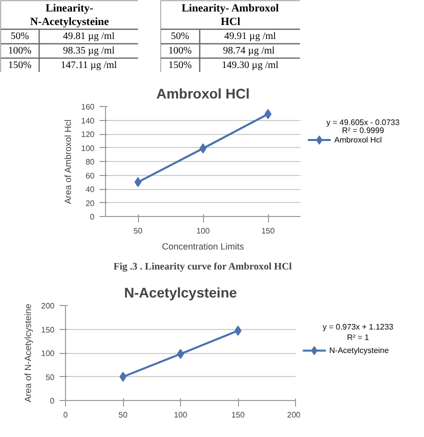  I want to click on chart-title: Ambroxol HCl, so click(203, 94).